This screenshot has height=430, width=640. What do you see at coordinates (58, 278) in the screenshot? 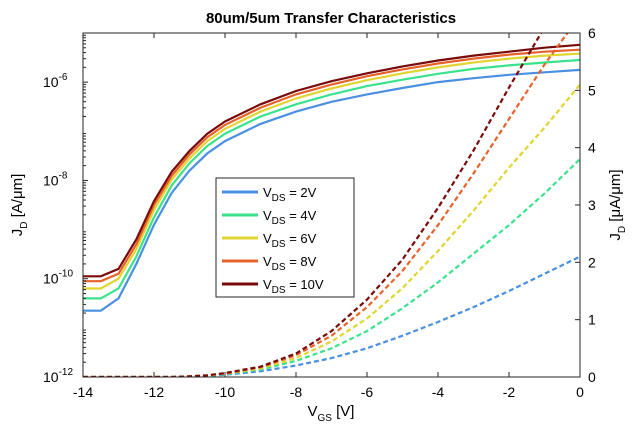
I see `y-left-tick-label: 10⁻¹⁰` at bounding box center [58, 278].